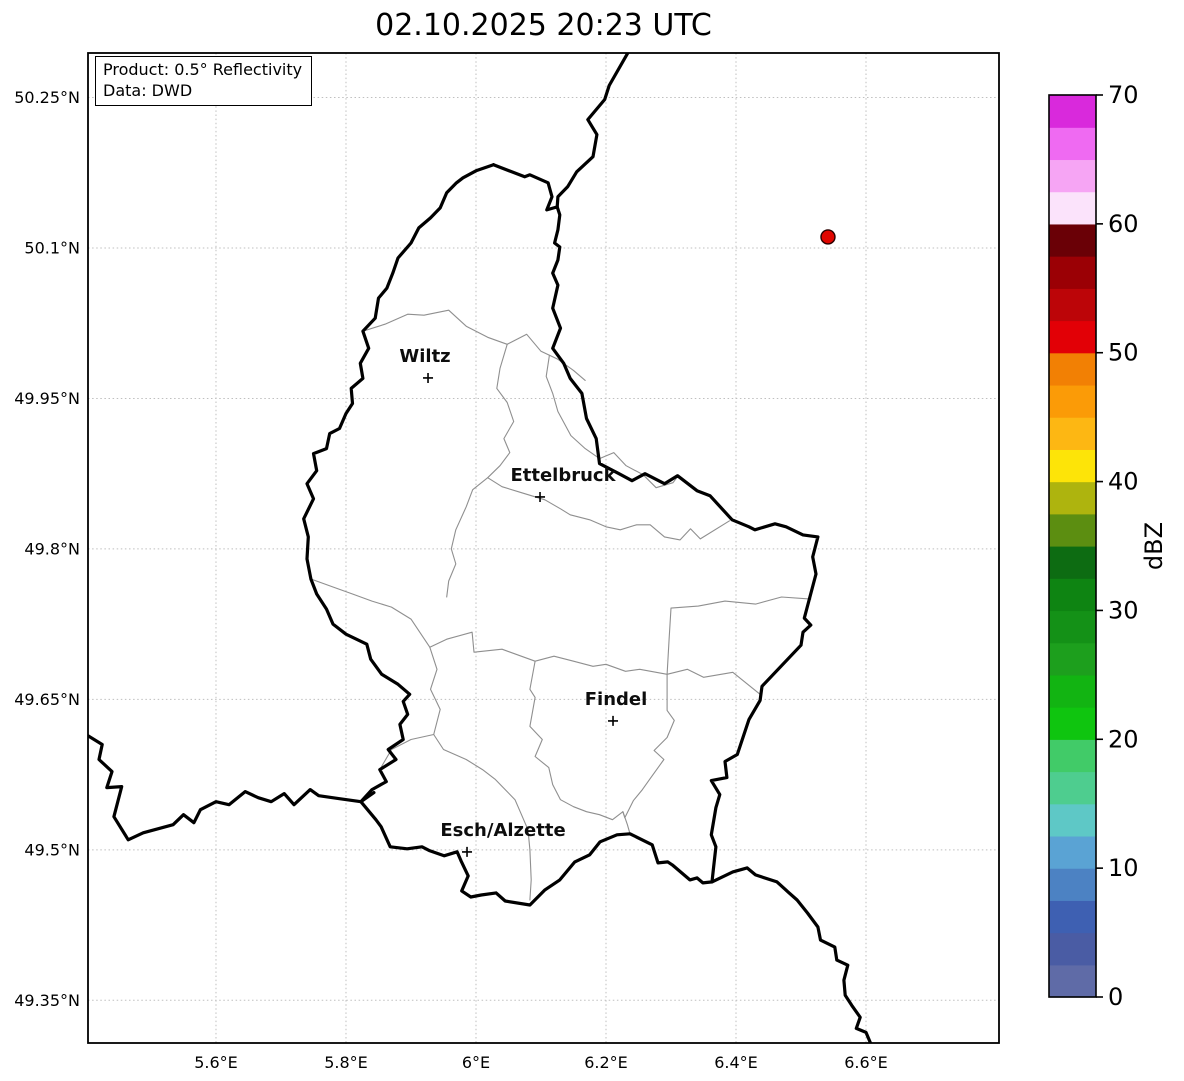 The image size is (1184, 1081). I want to click on city-markers: Wiltz Ettelbruck Findel Esch/Alzette, so click(523, 601).